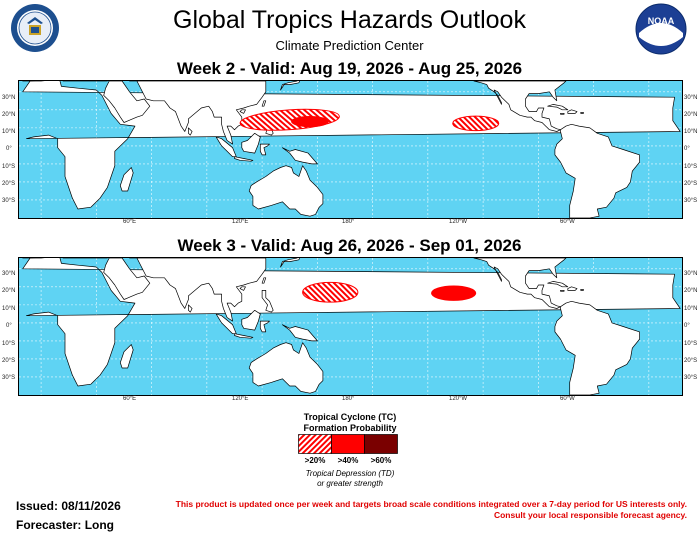  What do you see at coordinates (661, 21) in the screenshot?
I see `noaa-logo-text: NOAA` at bounding box center [661, 21].